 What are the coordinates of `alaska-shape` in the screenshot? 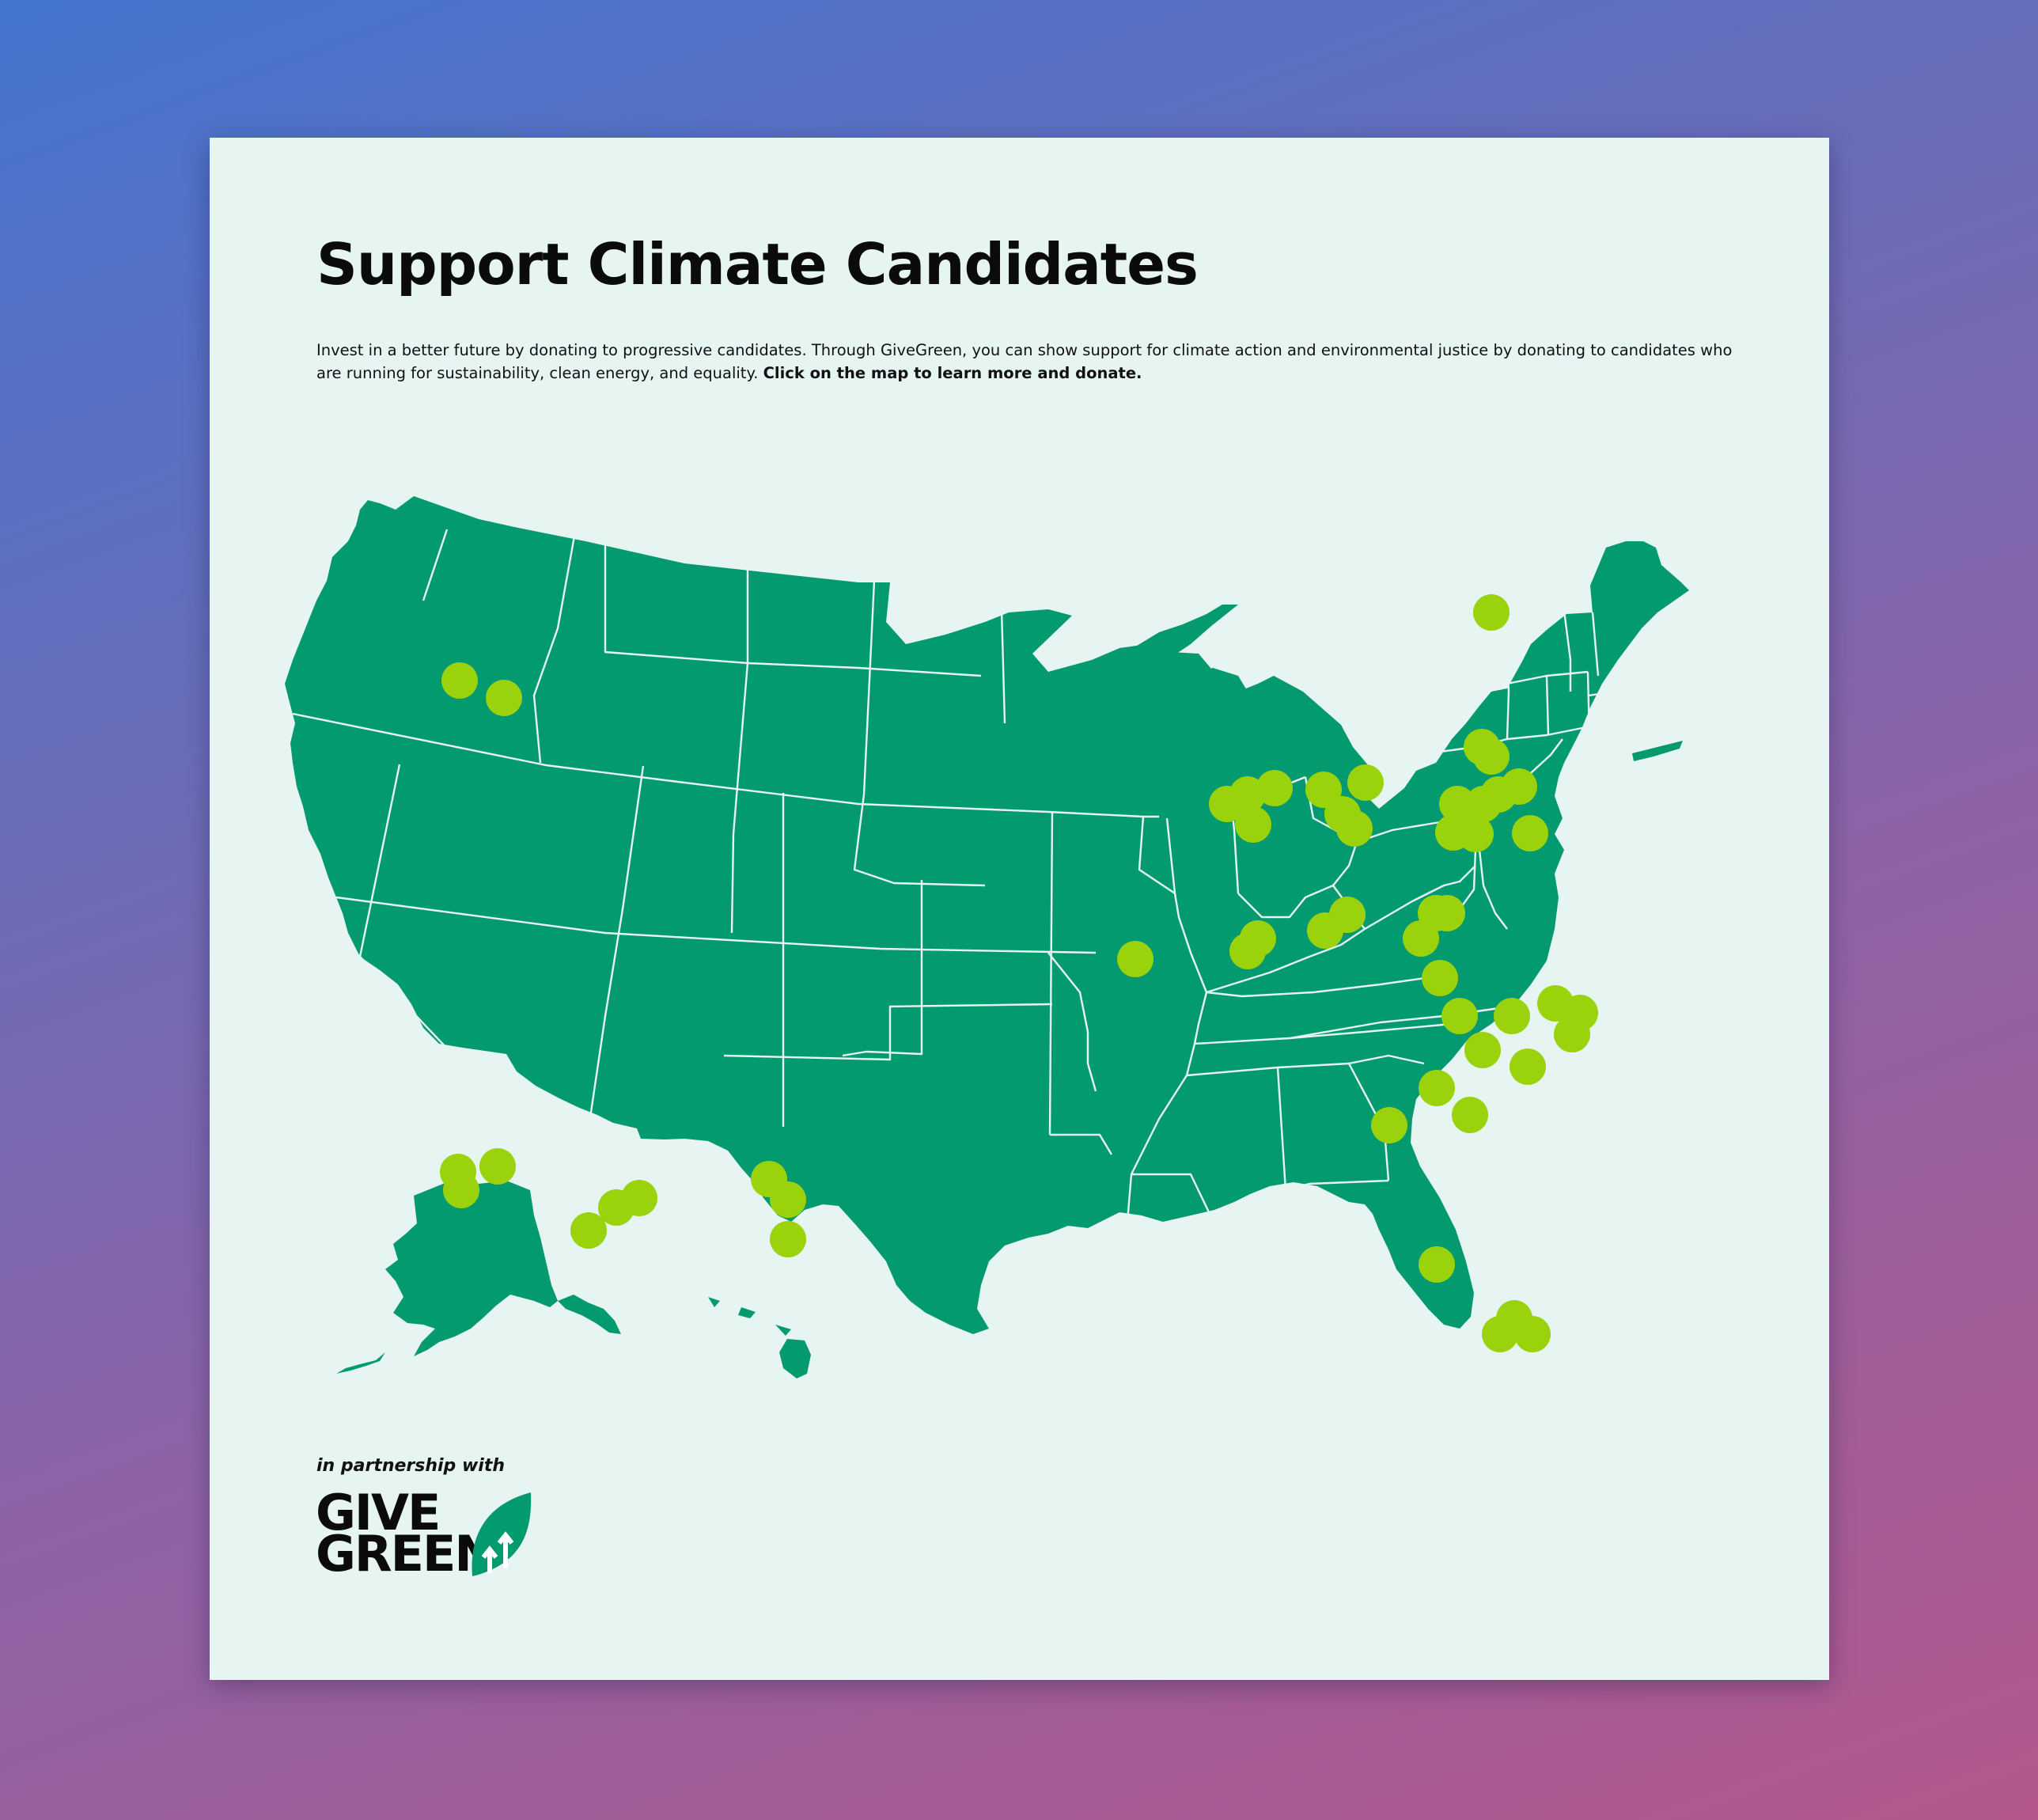 It's located at (471, 1268).